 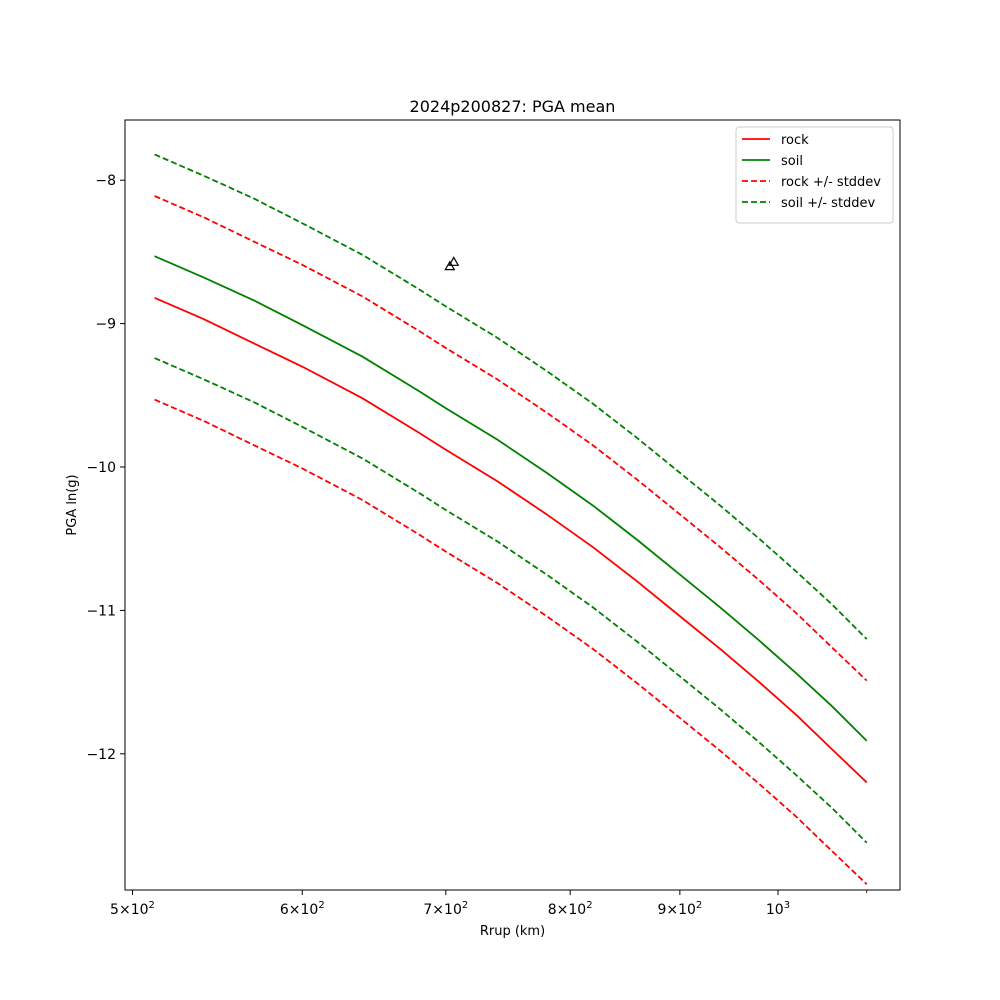 I want to click on legend-label-3: soil +/- stddev, so click(x=828, y=203).